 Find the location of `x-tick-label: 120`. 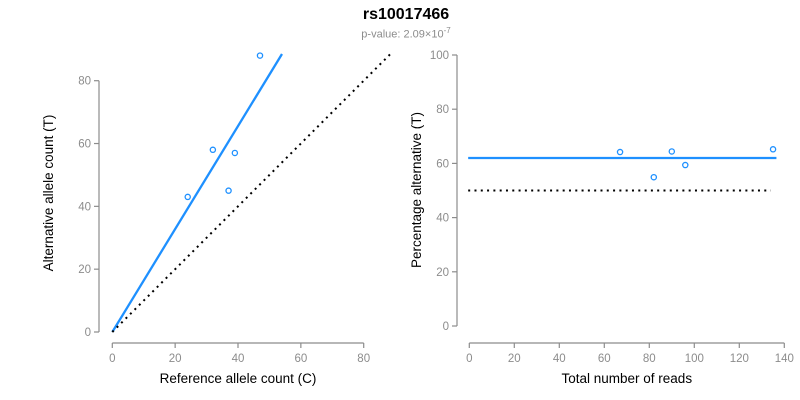

x-tick-label: 120 is located at coordinates (739, 359).